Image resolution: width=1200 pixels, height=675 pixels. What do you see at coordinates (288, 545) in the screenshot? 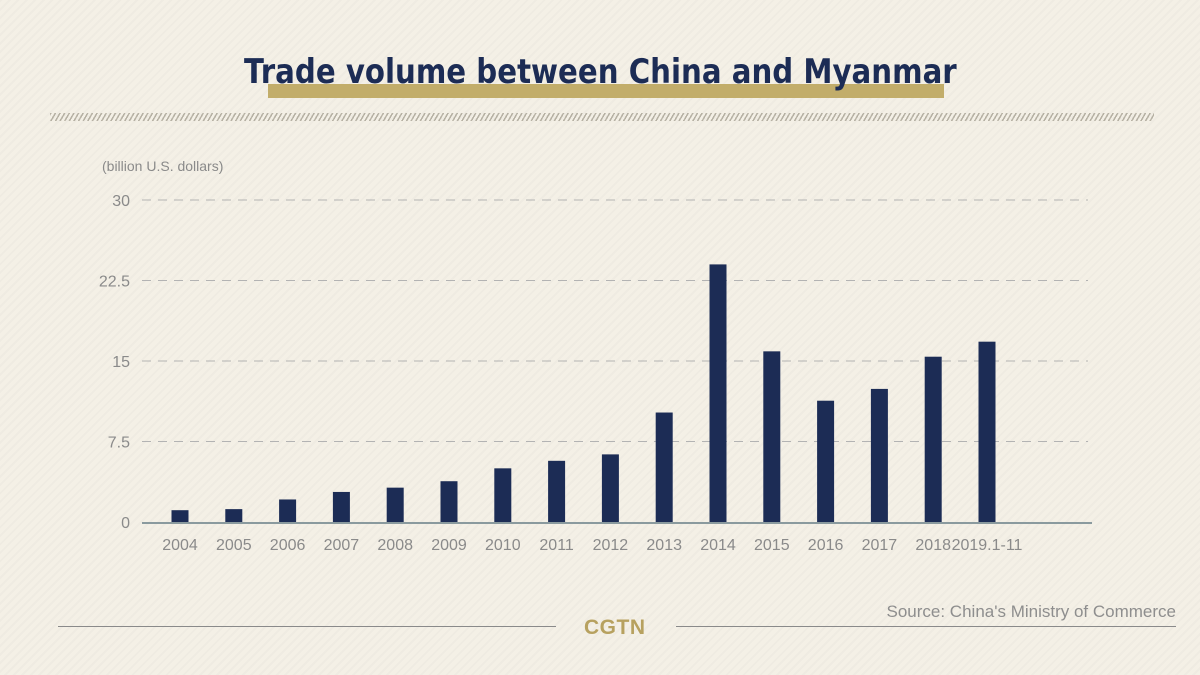
I see `x-tick-label: 2006` at bounding box center [288, 545].